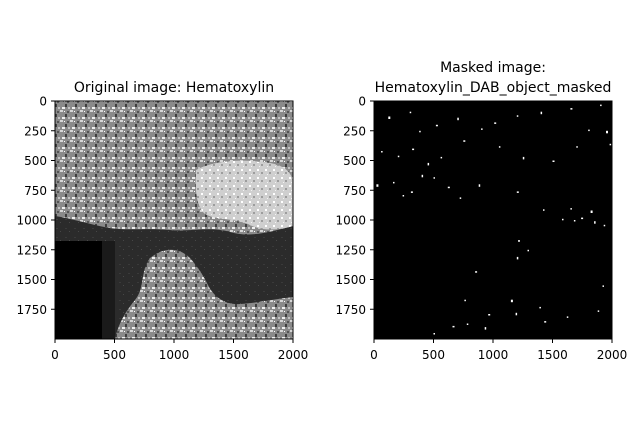 The width and height of the screenshot is (640, 440). Describe the element at coordinates (31, 221) in the screenshot. I see `left-y-tick-label: 1000` at that location.